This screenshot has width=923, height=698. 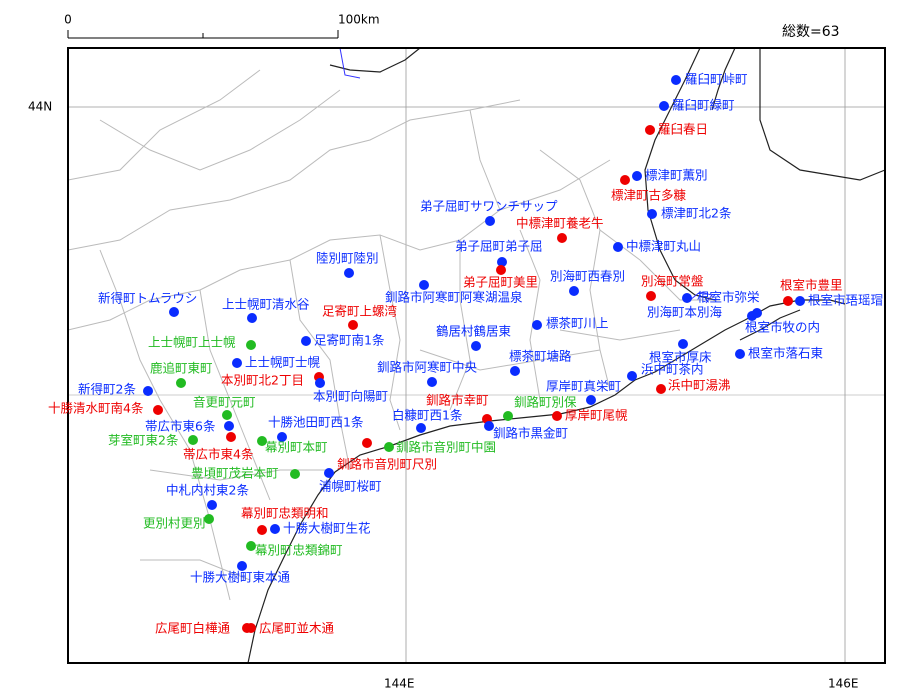 I want to click on station-label: 中札内村東2条, so click(x=207, y=490).